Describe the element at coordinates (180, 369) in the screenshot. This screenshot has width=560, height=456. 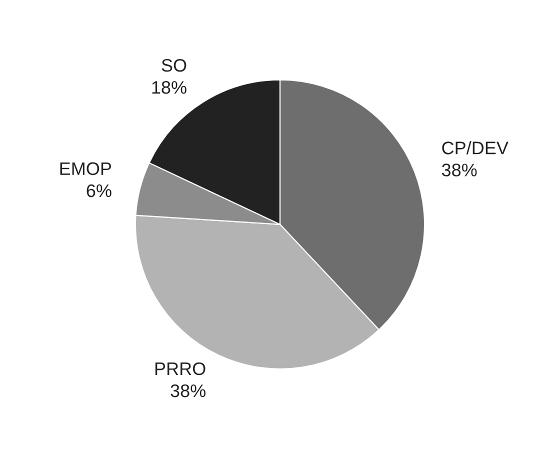
I see `slice-label: PRRO` at that location.